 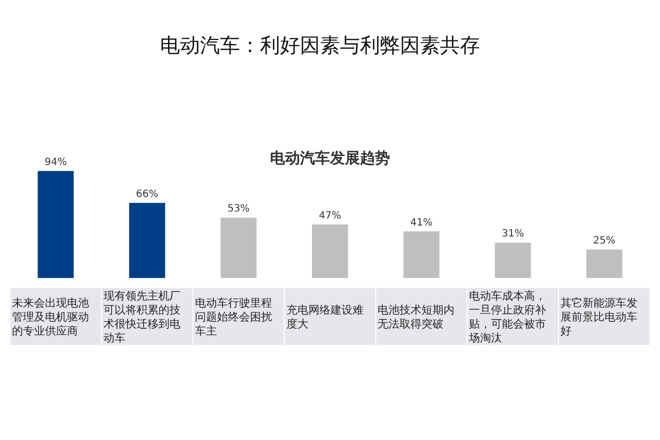 What do you see at coordinates (330, 158) in the screenshot?
I see `chart-subtitle: 电动汽车发展趋势` at bounding box center [330, 158].